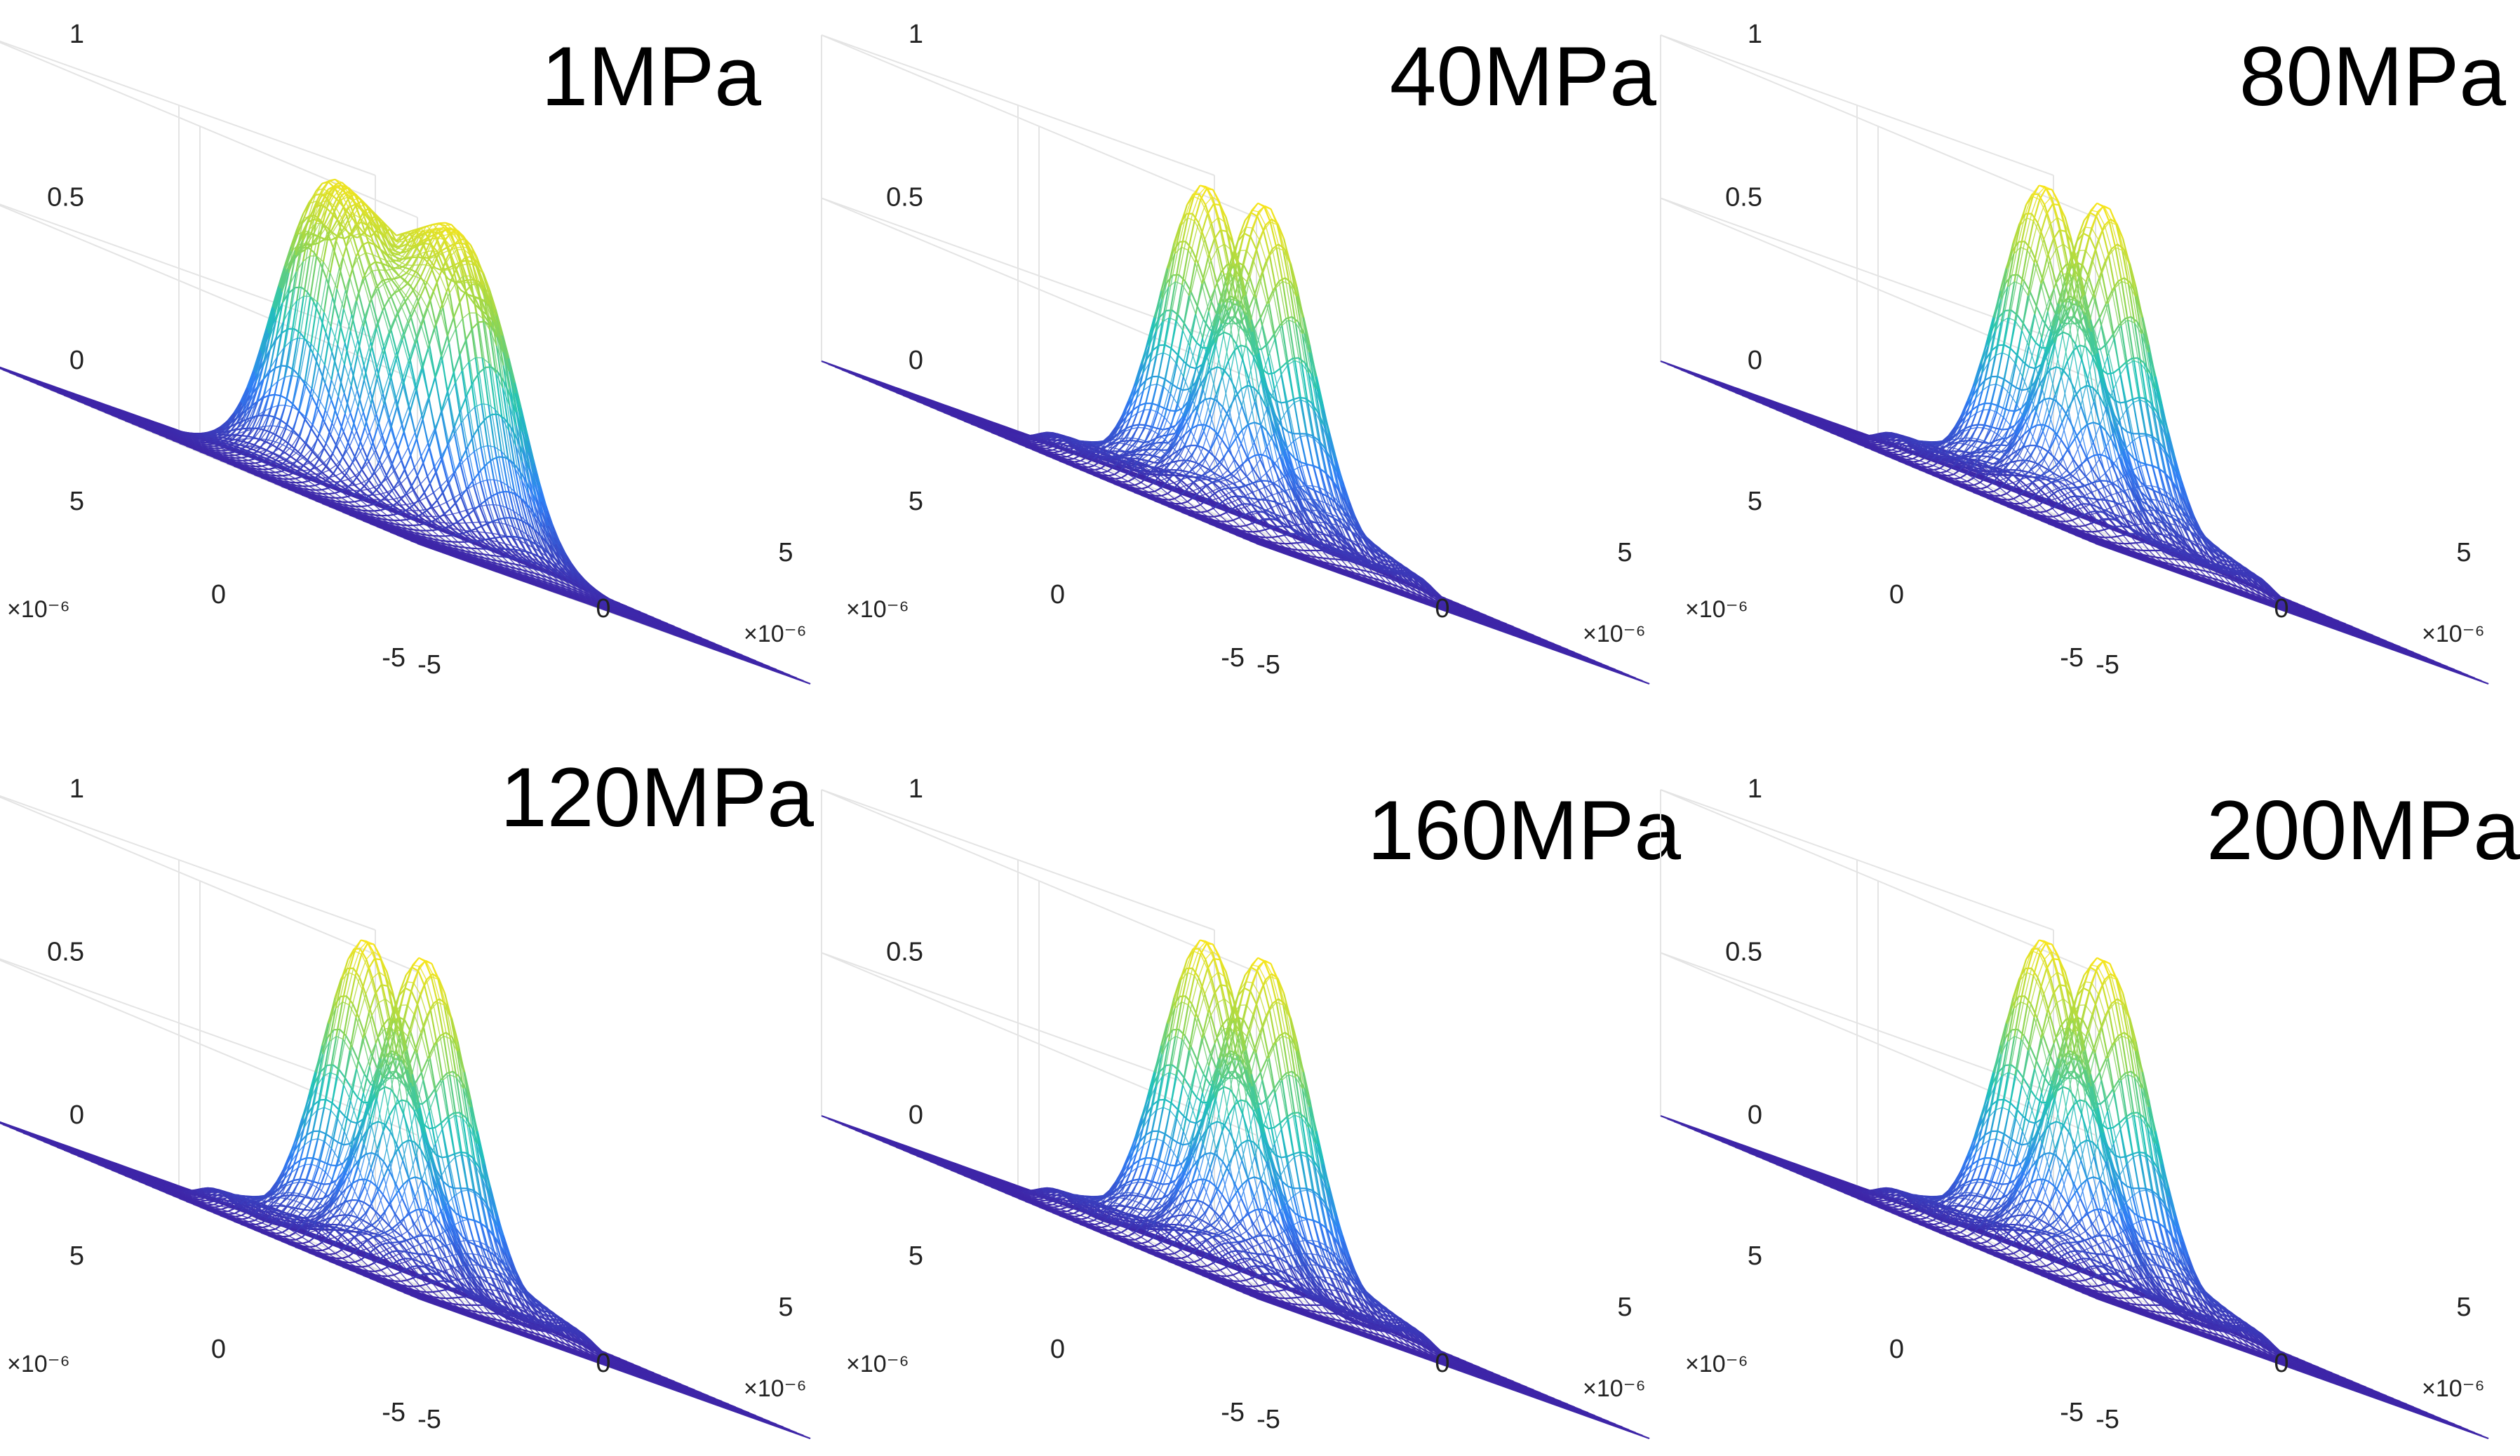 The height and width of the screenshot is (1456, 2520). I want to click on surface-panel: 0 0.5 1 5 0 -5 -5 0 5 ×10⁻⁶ ×10⁻⁶ 1MPa, so click(405, 352).